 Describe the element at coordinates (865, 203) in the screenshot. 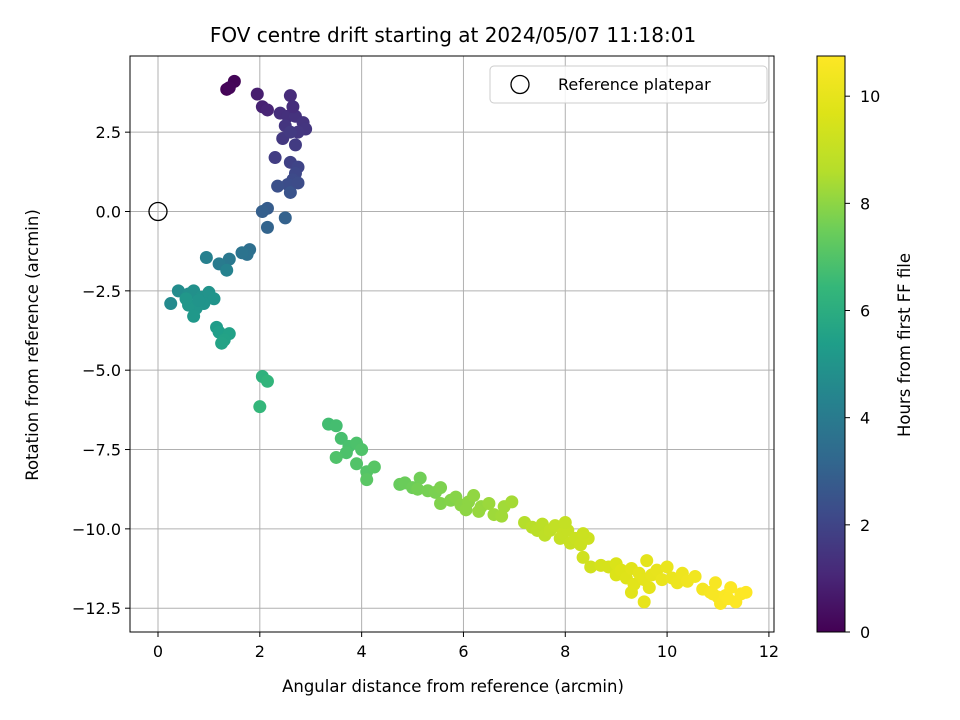

I see `colorbar-tick-label: 8` at that location.